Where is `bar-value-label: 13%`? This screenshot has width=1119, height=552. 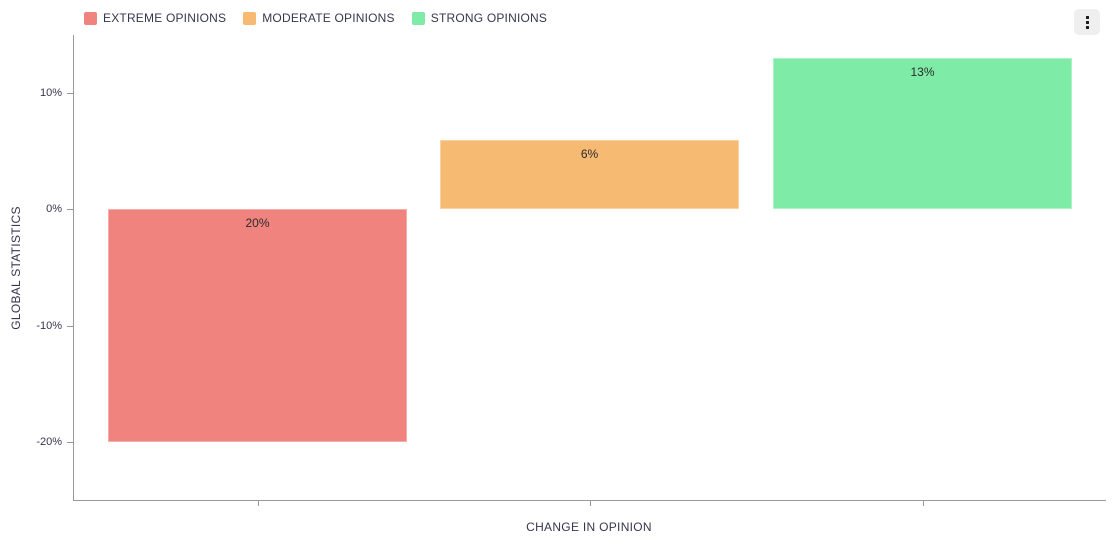 bar-value-label: 13% is located at coordinates (922, 72).